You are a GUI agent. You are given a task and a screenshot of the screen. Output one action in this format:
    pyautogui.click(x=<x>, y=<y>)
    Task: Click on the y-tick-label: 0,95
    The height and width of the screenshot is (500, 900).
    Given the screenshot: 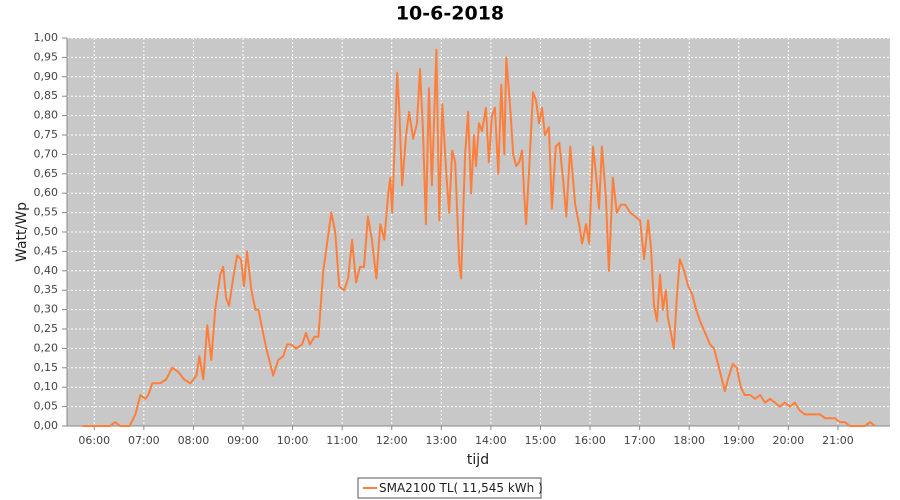 What is the action you would take?
    pyautogui.click(x=46, y=56)
    